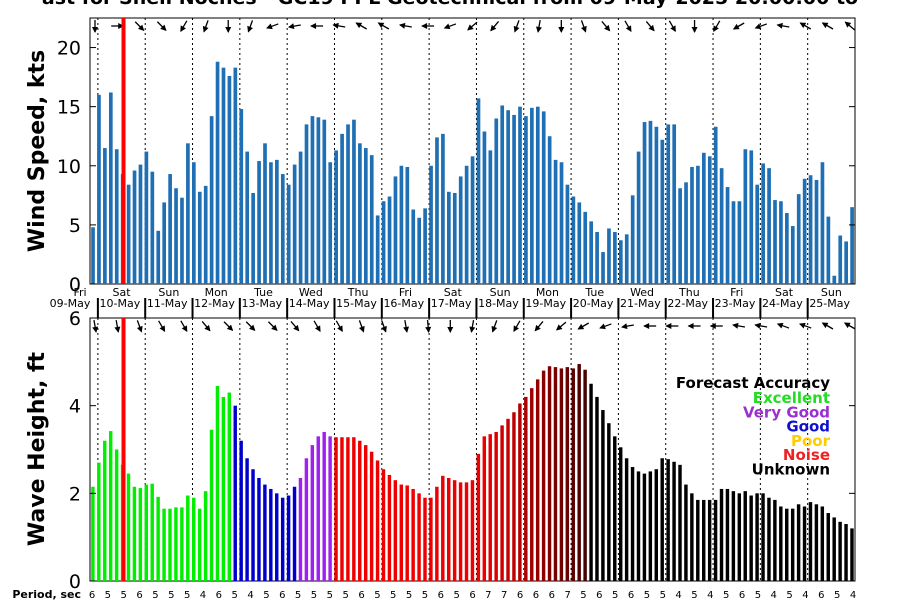 This screenshot has height=600, width=900. I want to click on date-label: 14-May, so click(309, 303).